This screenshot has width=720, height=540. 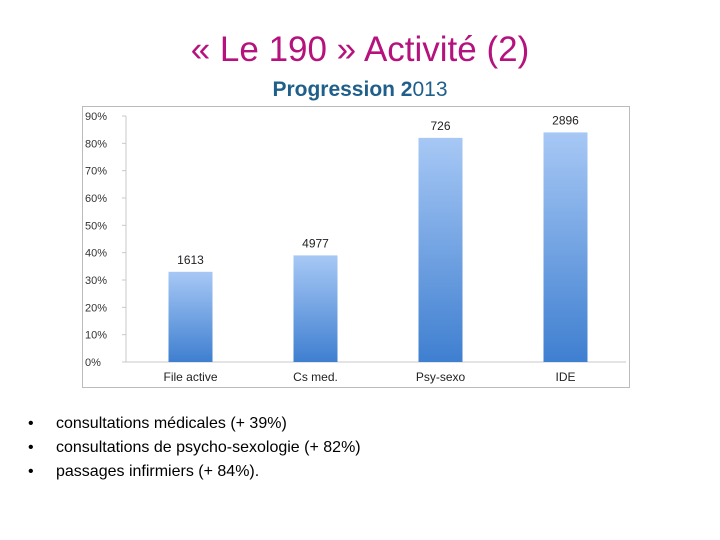 I want to click on bullet-text: passages infirmiers (+ 84%)., so click(x=158, y=471).